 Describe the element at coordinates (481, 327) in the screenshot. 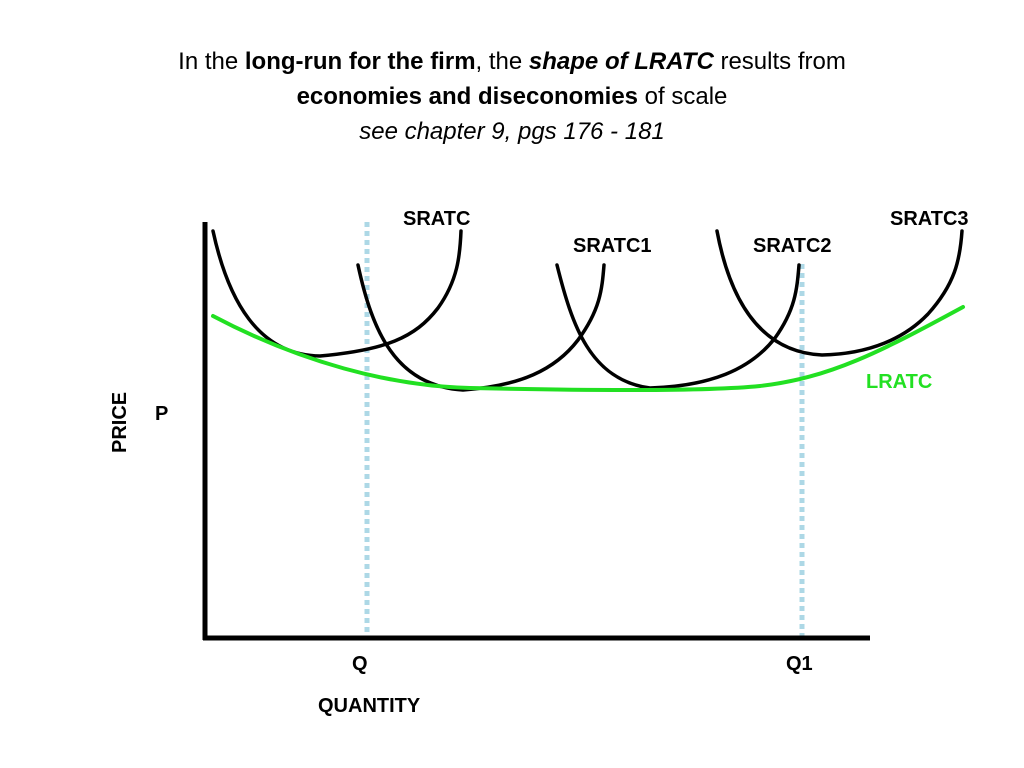

I see `sratc1-curve` at that location.